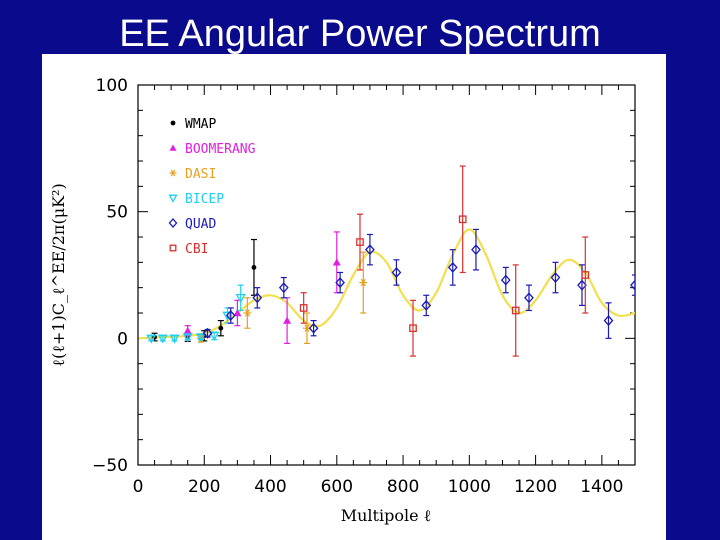 The height and width of the screenshot is (540, 720). I want to click on series-quad, so click(418, 283).